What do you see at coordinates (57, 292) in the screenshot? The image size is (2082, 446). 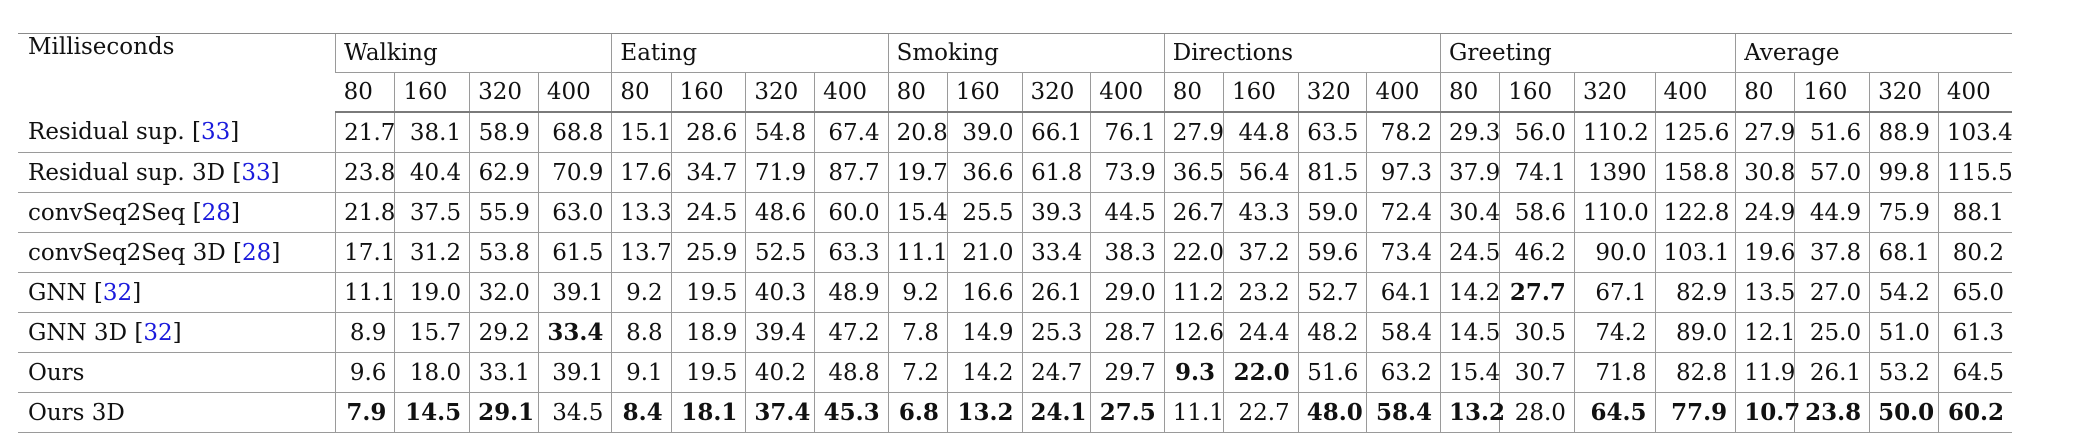 I see `method-name: GNN` at bounding box center [57, 292].